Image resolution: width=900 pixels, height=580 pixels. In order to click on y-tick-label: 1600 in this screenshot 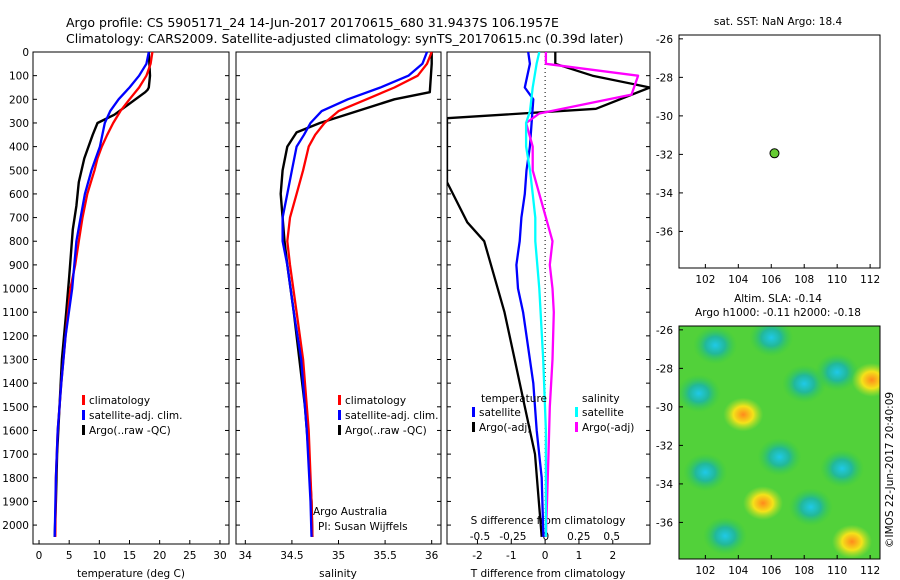, I will do `click(15, 431)`.